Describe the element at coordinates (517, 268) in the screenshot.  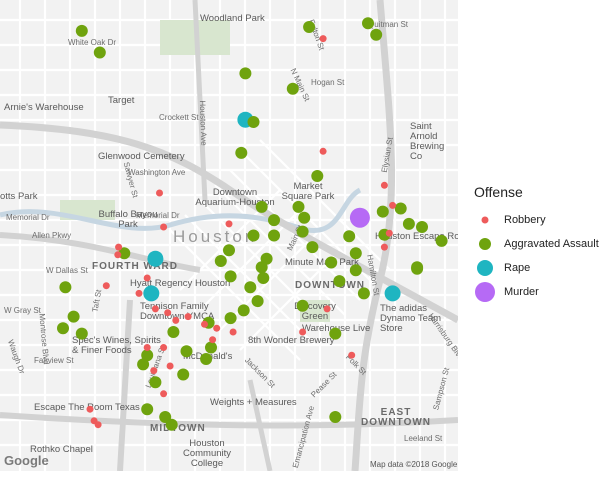
I see `legend-label-rape: Rape` at that location.